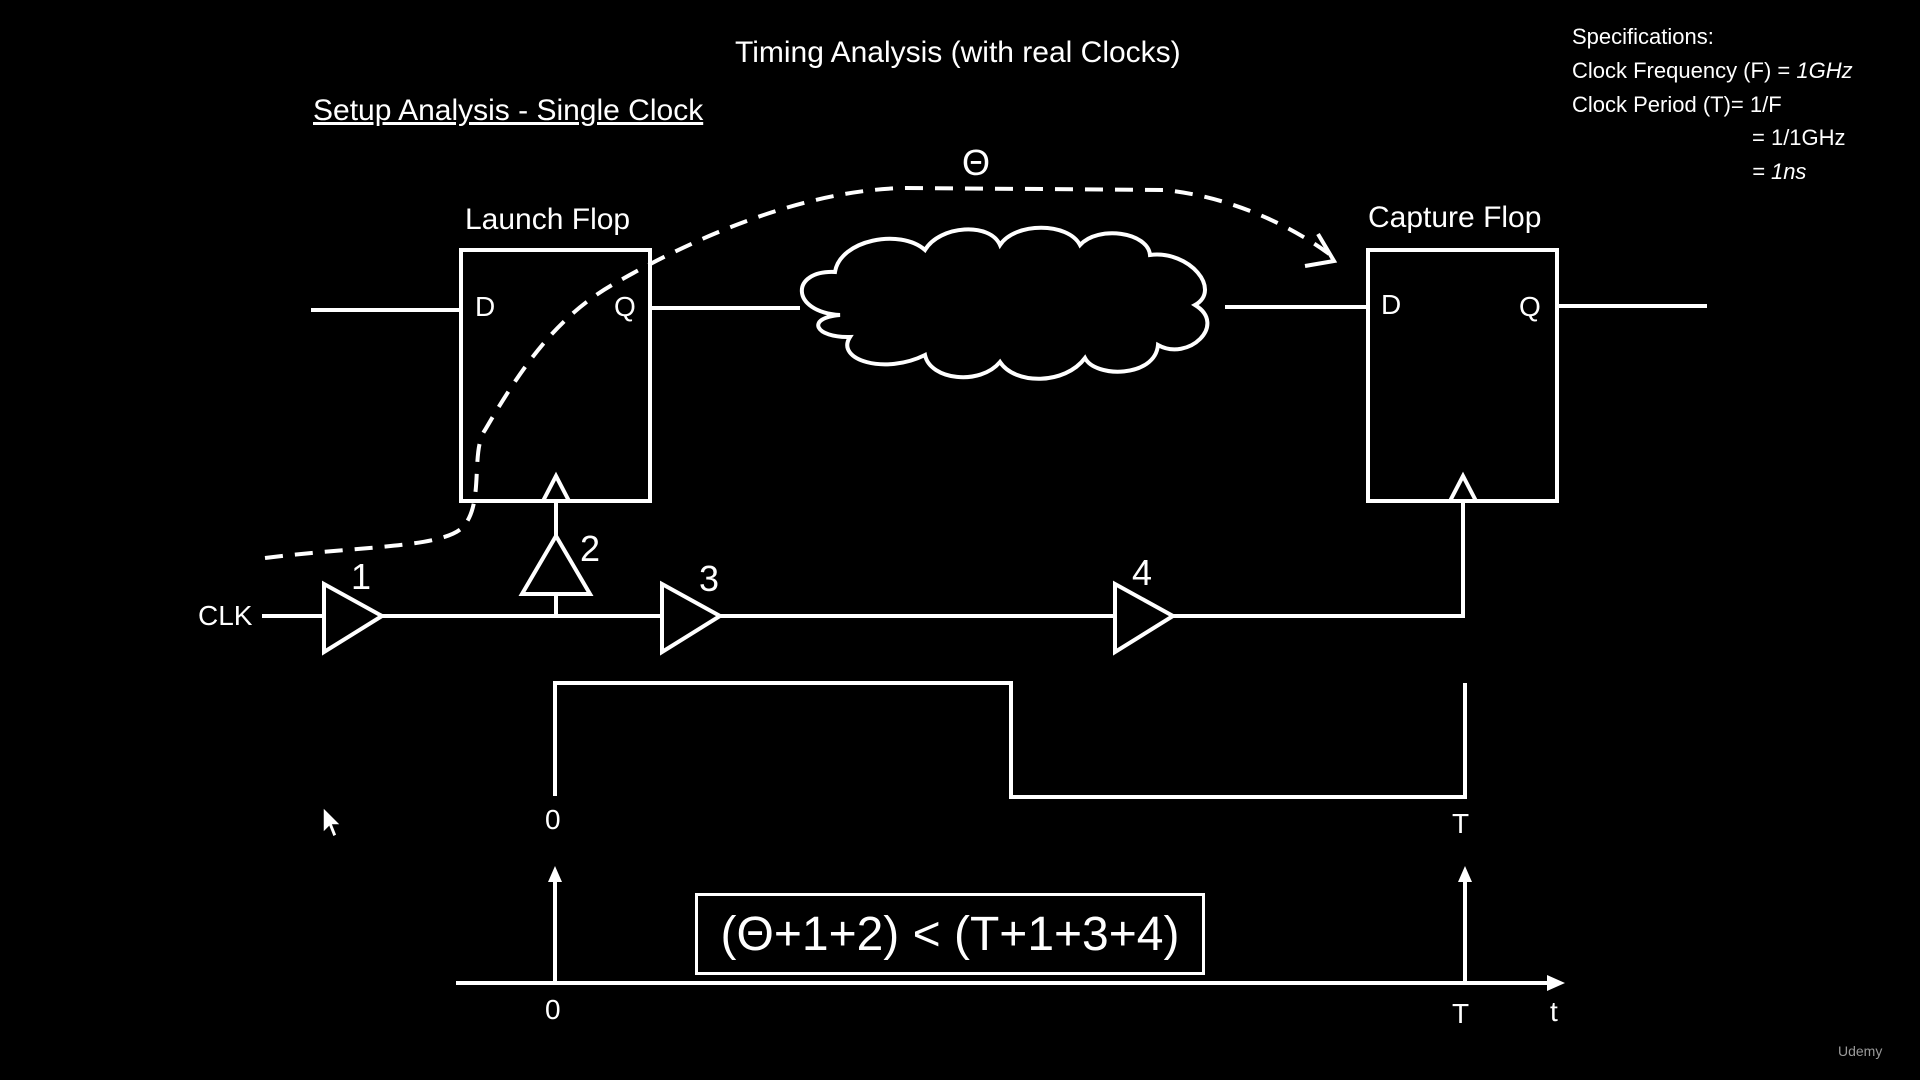  I want to click on timeline-end-label: T, so click(1461, 1013).